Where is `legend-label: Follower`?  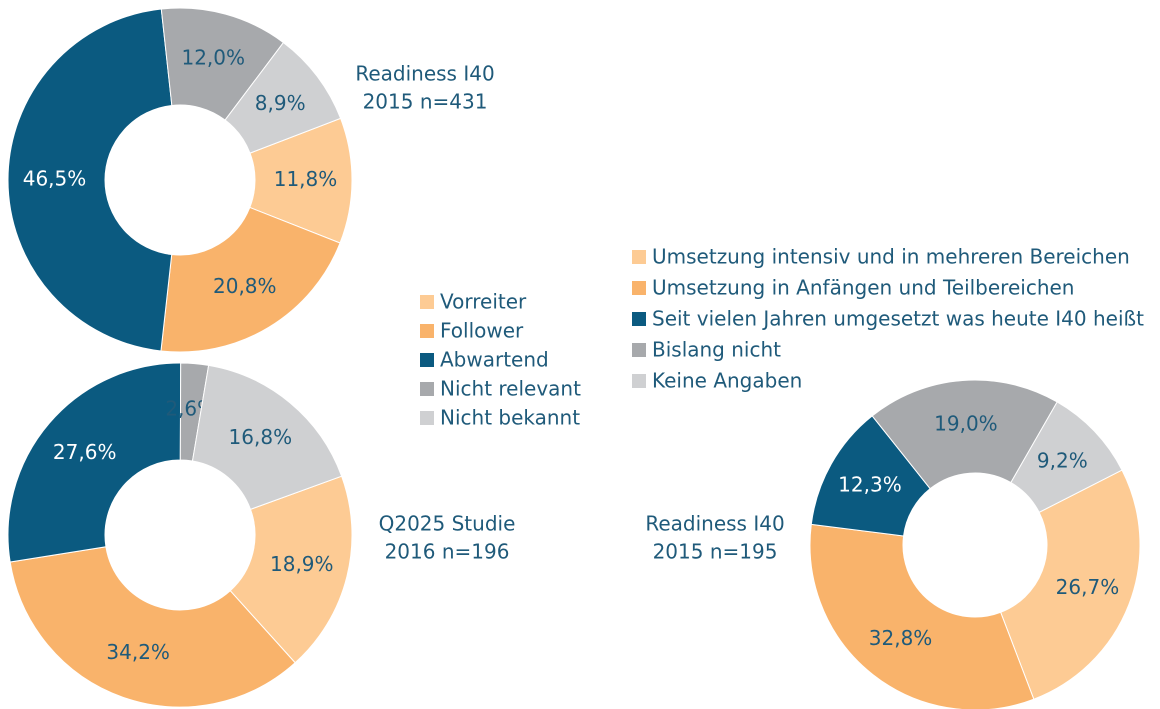 legend-label: Follower is located at coordinates (482, 331).